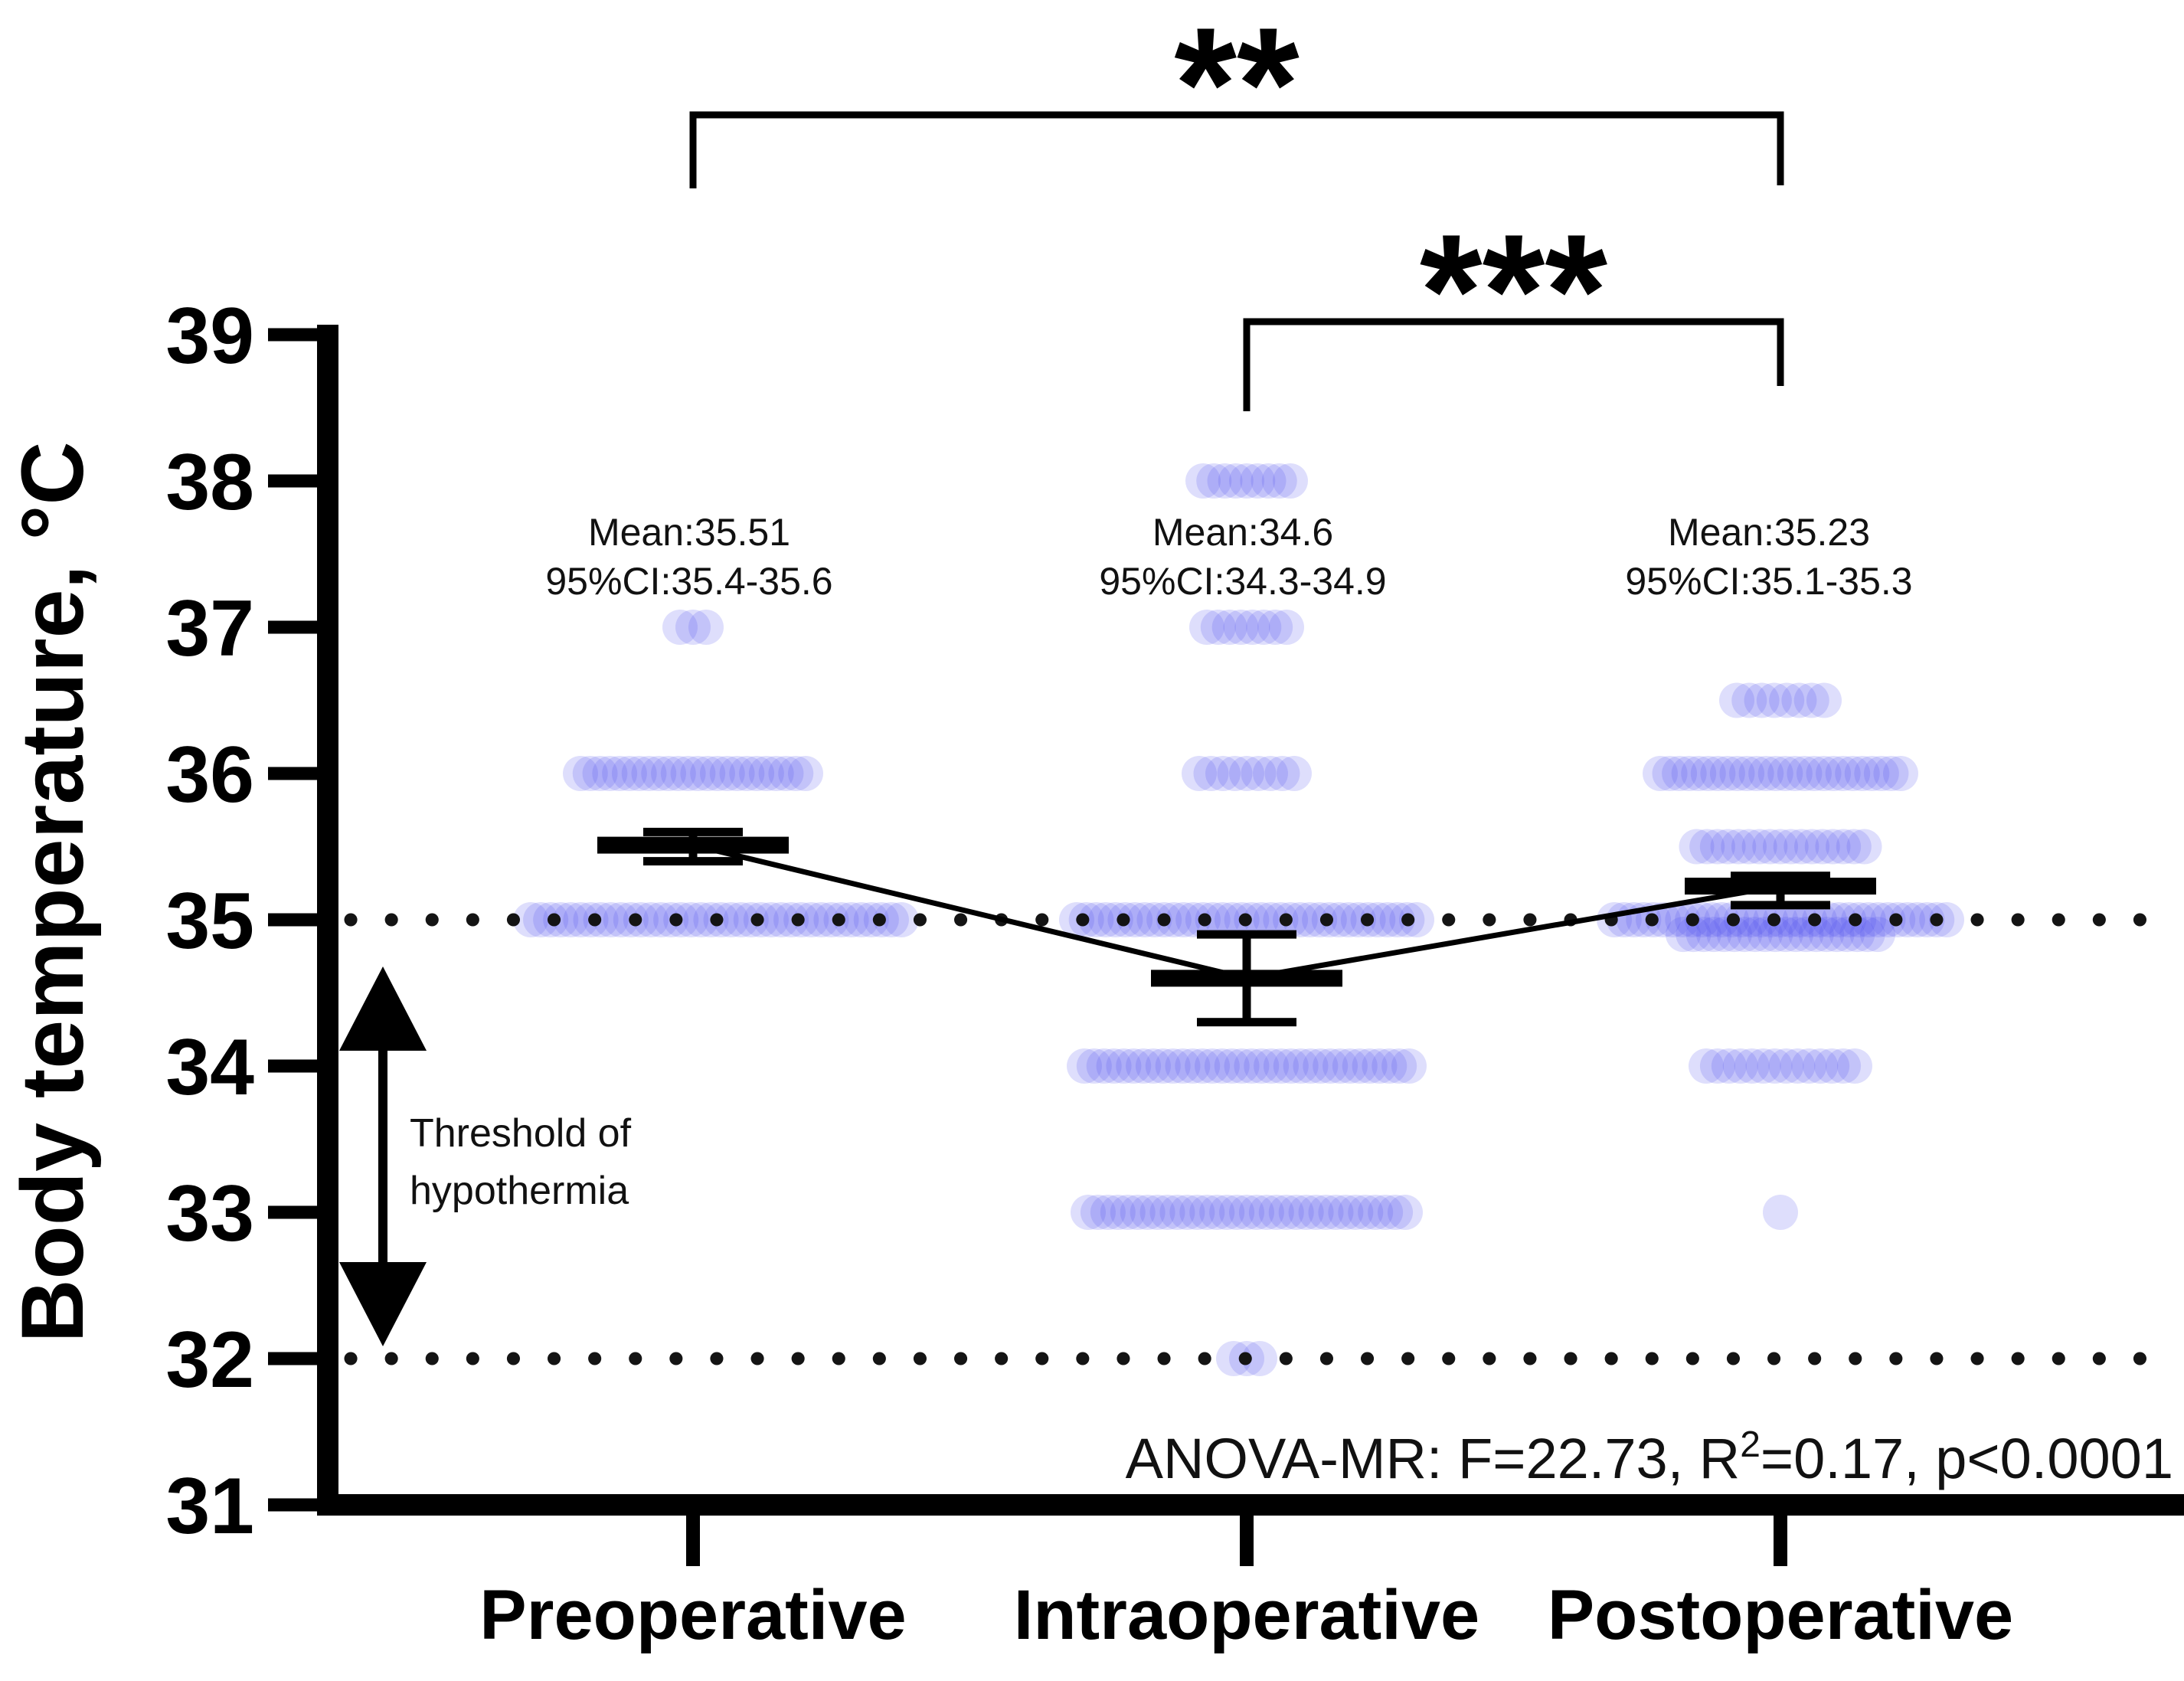  What do you see at coordinates (693, 861) in the screenshot?
I see `error-bar-cap-bottom` at bounding box center [693, 861].